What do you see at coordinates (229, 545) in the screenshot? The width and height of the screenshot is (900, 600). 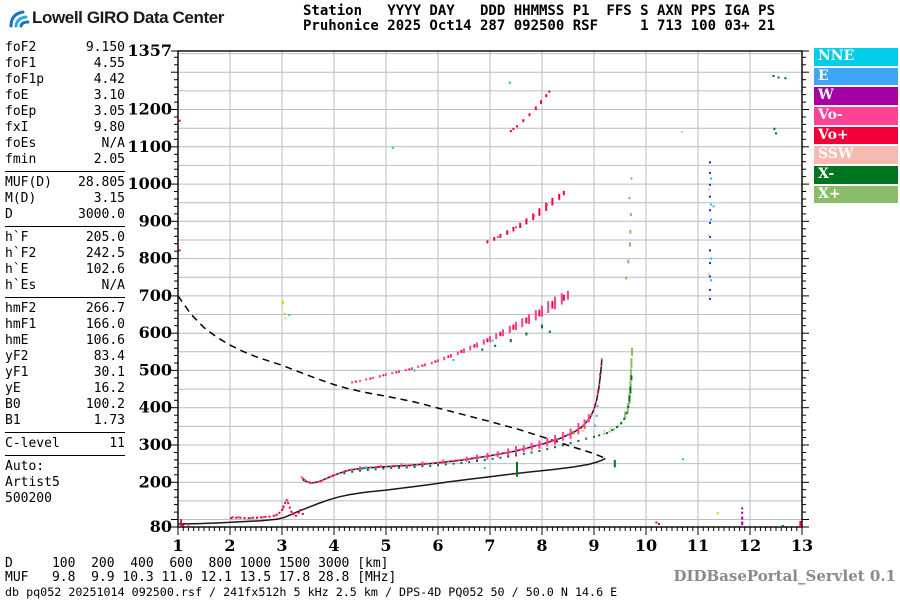 I see `svg-text: 2` at bounding box center [229, 545].